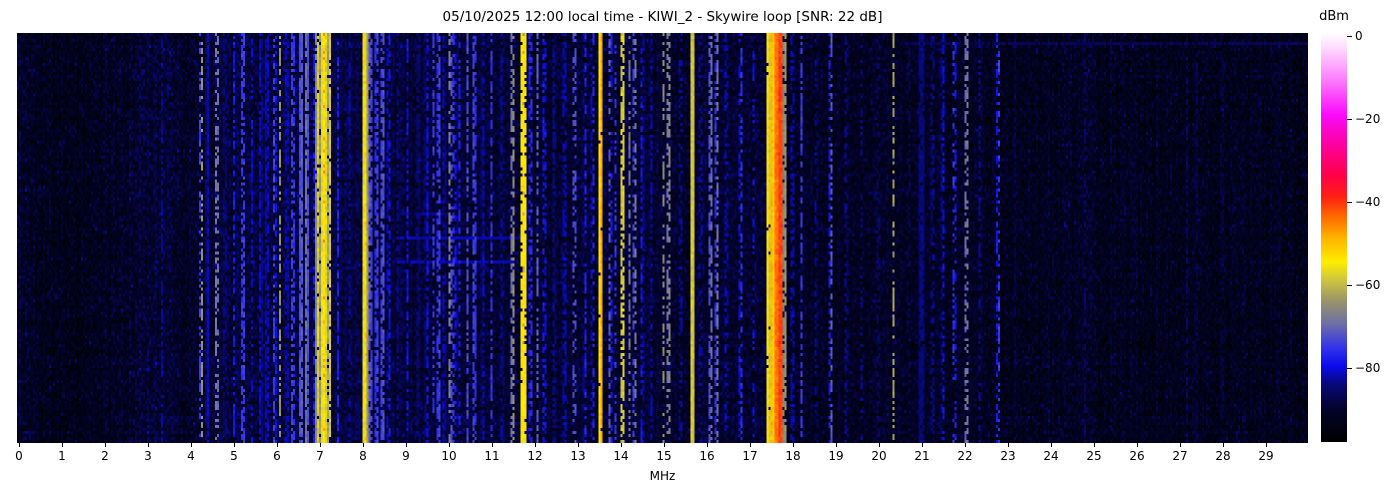  Describe the element at coordinates (662, 476) in the screenshot. I see `x-axis-label: MHz` at that location.